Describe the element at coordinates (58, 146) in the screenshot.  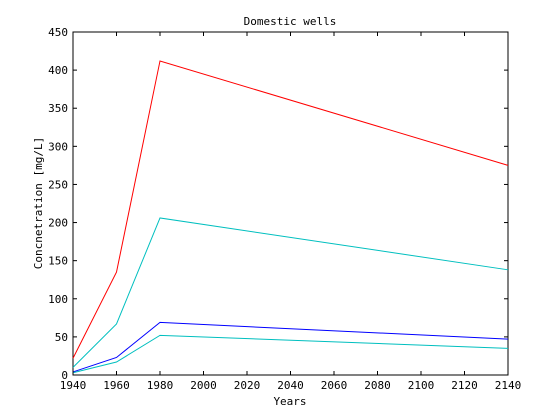
I see `y-tick-label: 300` at that location.